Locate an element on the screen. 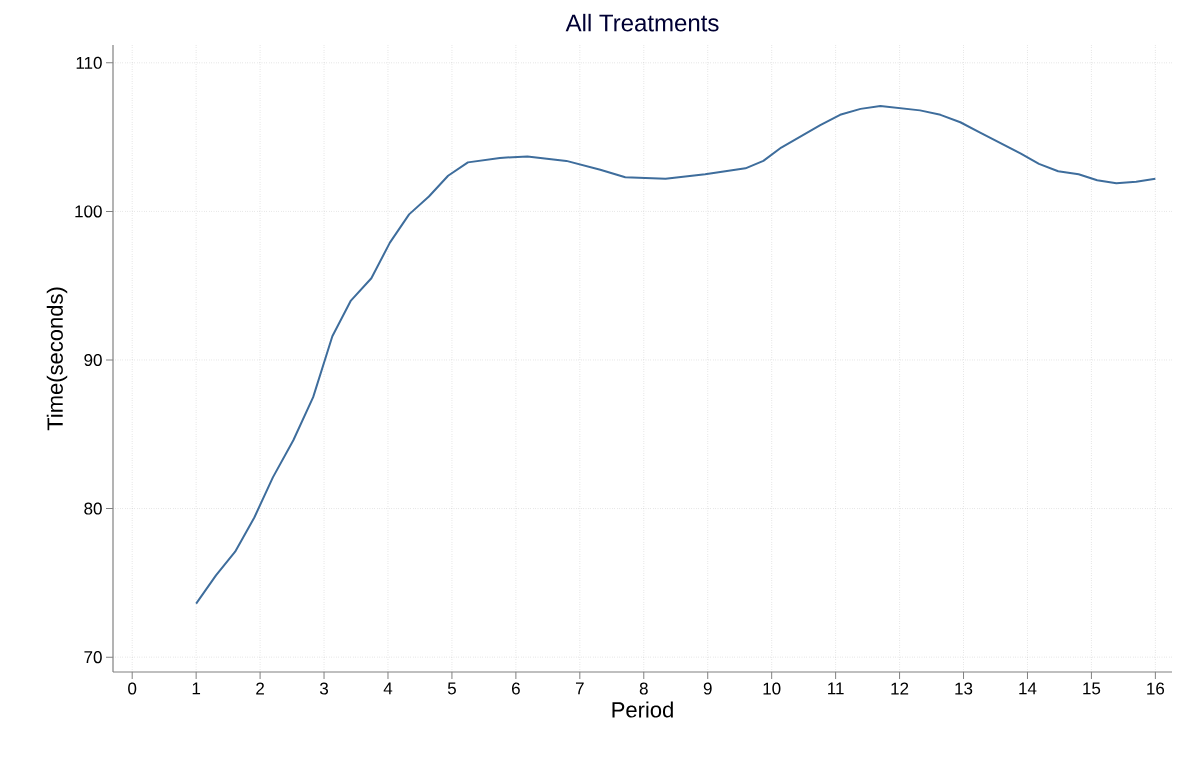  y-tick-label: 110 is located at coordinates (89, 62).